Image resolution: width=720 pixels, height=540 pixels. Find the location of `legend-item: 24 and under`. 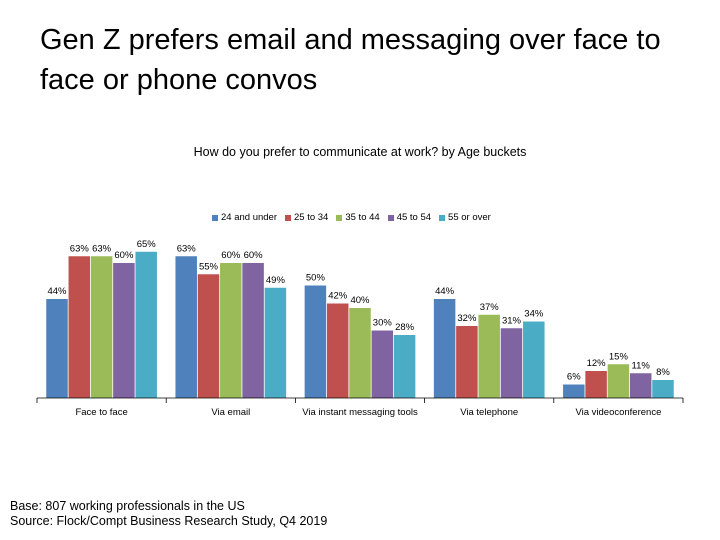

legend-item: 24 and under is located at coordinates (244, 217).